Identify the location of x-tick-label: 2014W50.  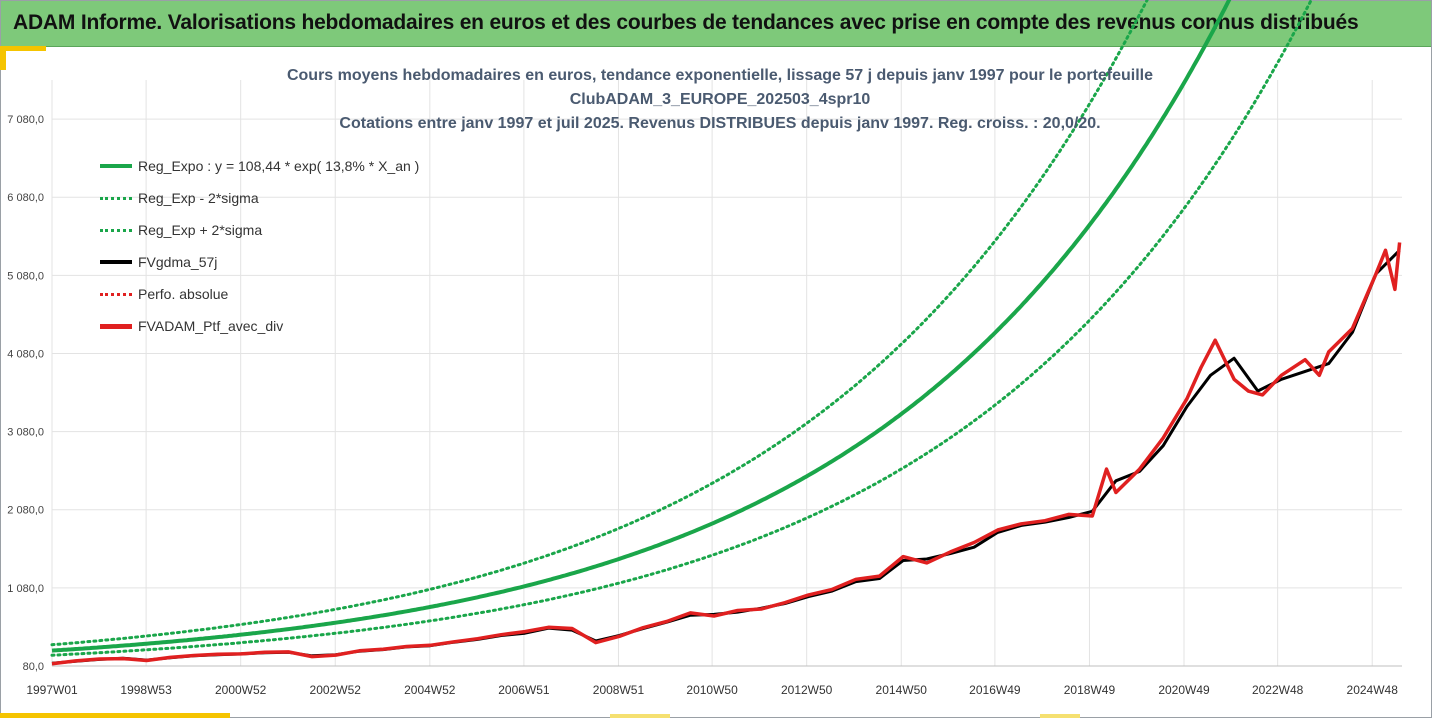
(902, 690).